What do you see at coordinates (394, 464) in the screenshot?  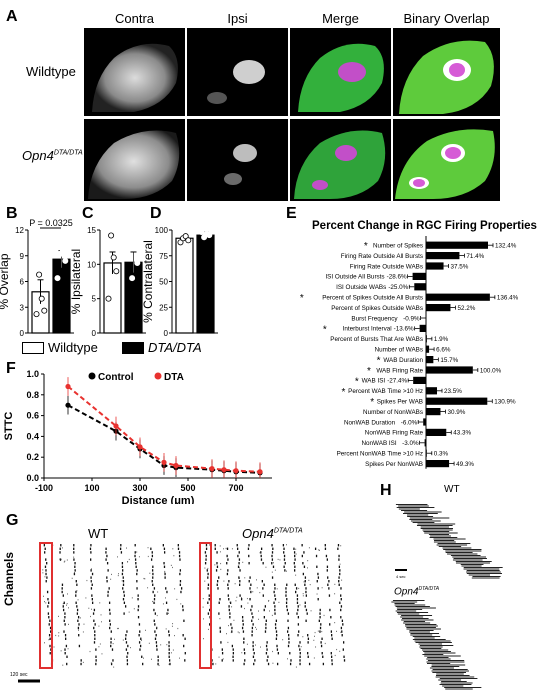 I see `firing-category-label: Spikes Per NonWAB` at bounding box center [394, 464].